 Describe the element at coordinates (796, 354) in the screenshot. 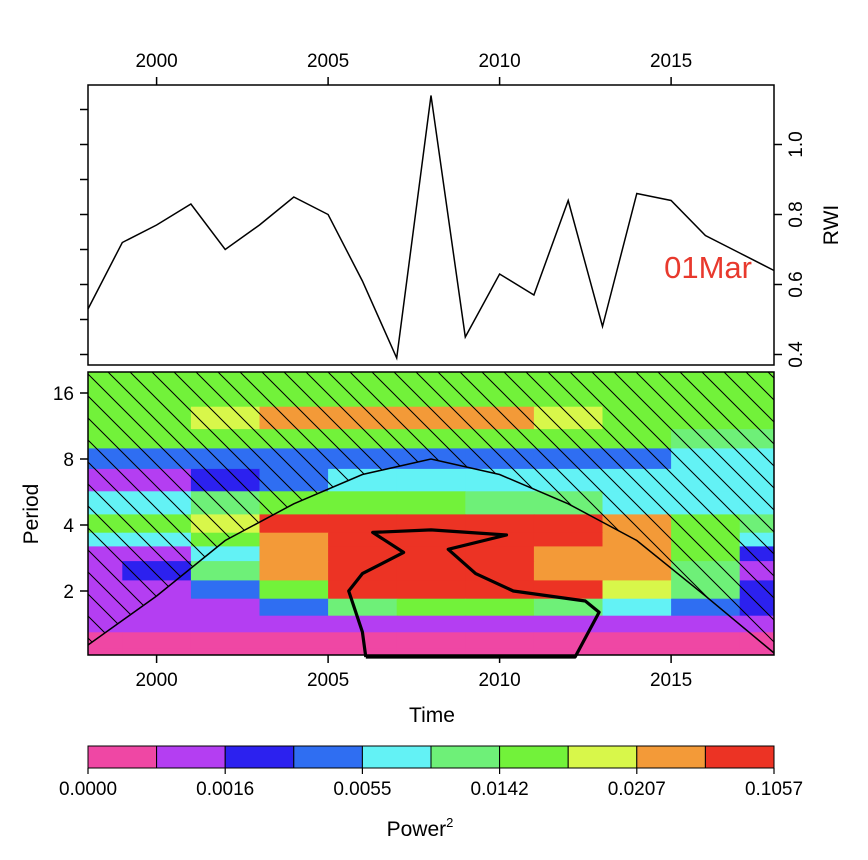

I see `rwi-tick-label: 0.4` at that location.